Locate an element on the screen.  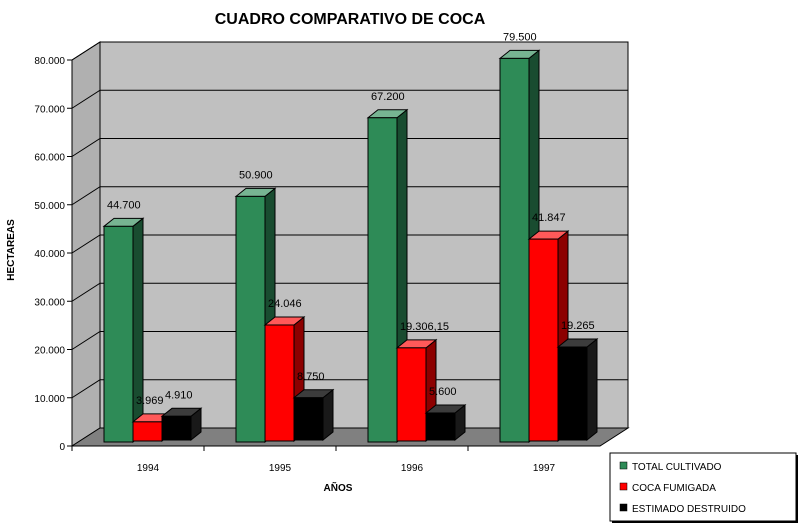
legend-label: COCA FUMIGADA is located at coordinates (674, 488).